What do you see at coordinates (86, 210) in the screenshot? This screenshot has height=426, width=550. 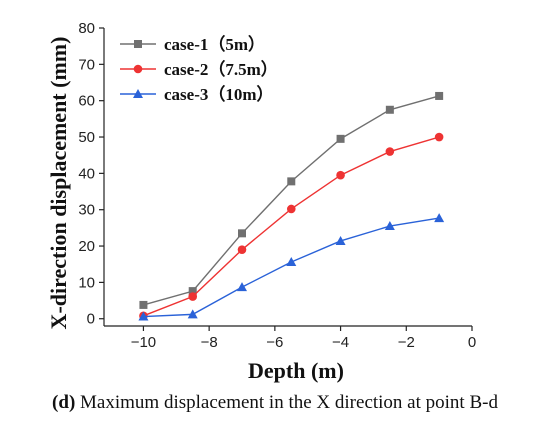 I see `y-tick-label: 30` at bounding box center [86, 210].